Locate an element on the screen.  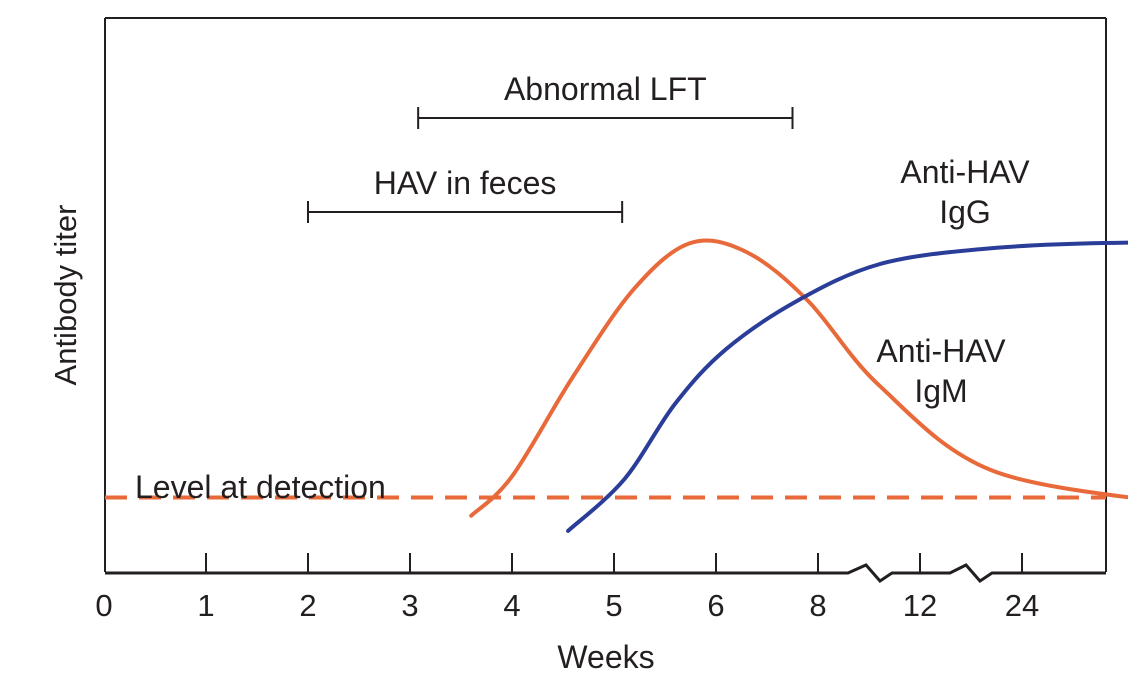
x-tick-label-3: 3 is located at coordinates (409, 605).